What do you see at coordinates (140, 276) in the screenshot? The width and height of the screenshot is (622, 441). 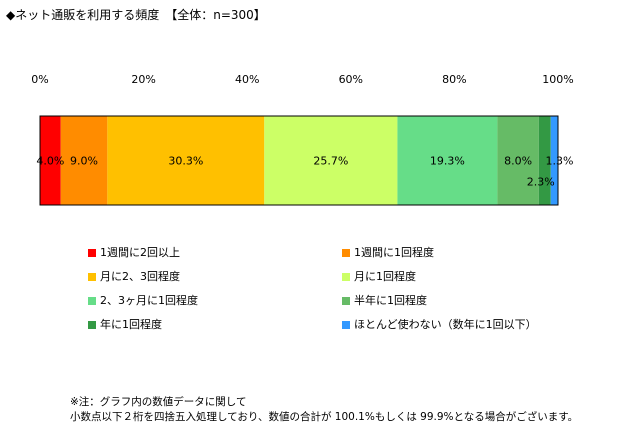 I see `legend-label: 月に2、3回程度` at bounding box center [140, 276].